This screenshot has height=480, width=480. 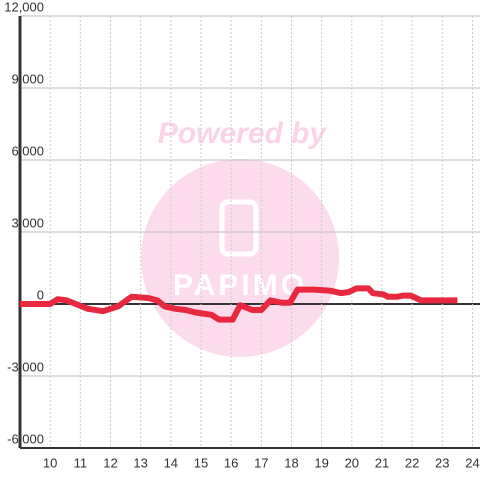 I want to click on y-tick-label: 12,000, so click(x=24, y=7).